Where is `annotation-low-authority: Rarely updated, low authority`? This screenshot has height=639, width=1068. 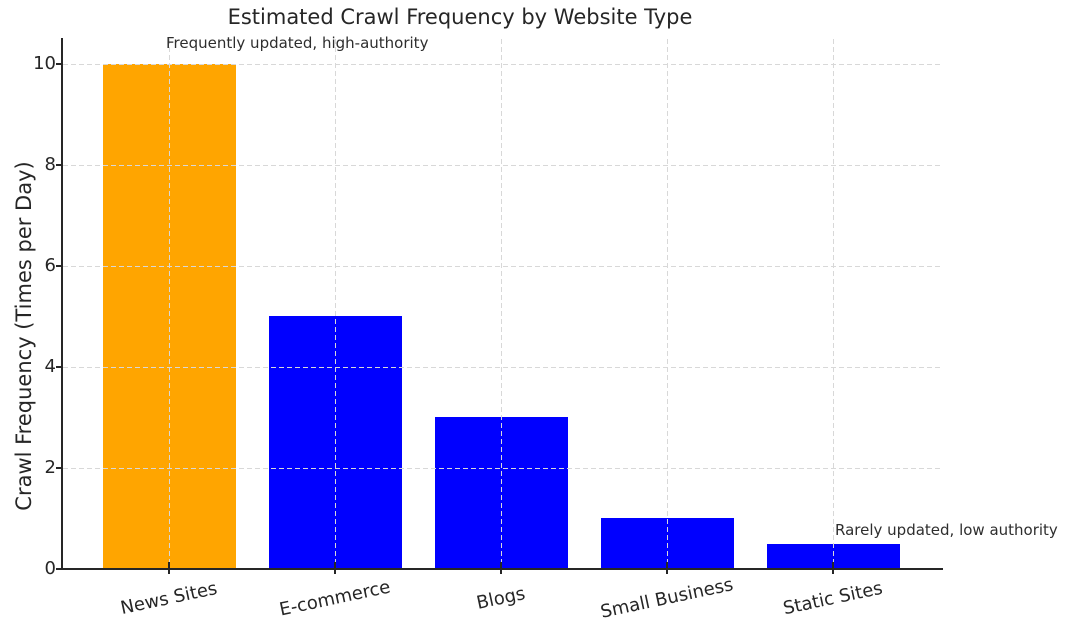 annotation-low-authority: Rarely updated, low authority is located at coordinates (946, 530).